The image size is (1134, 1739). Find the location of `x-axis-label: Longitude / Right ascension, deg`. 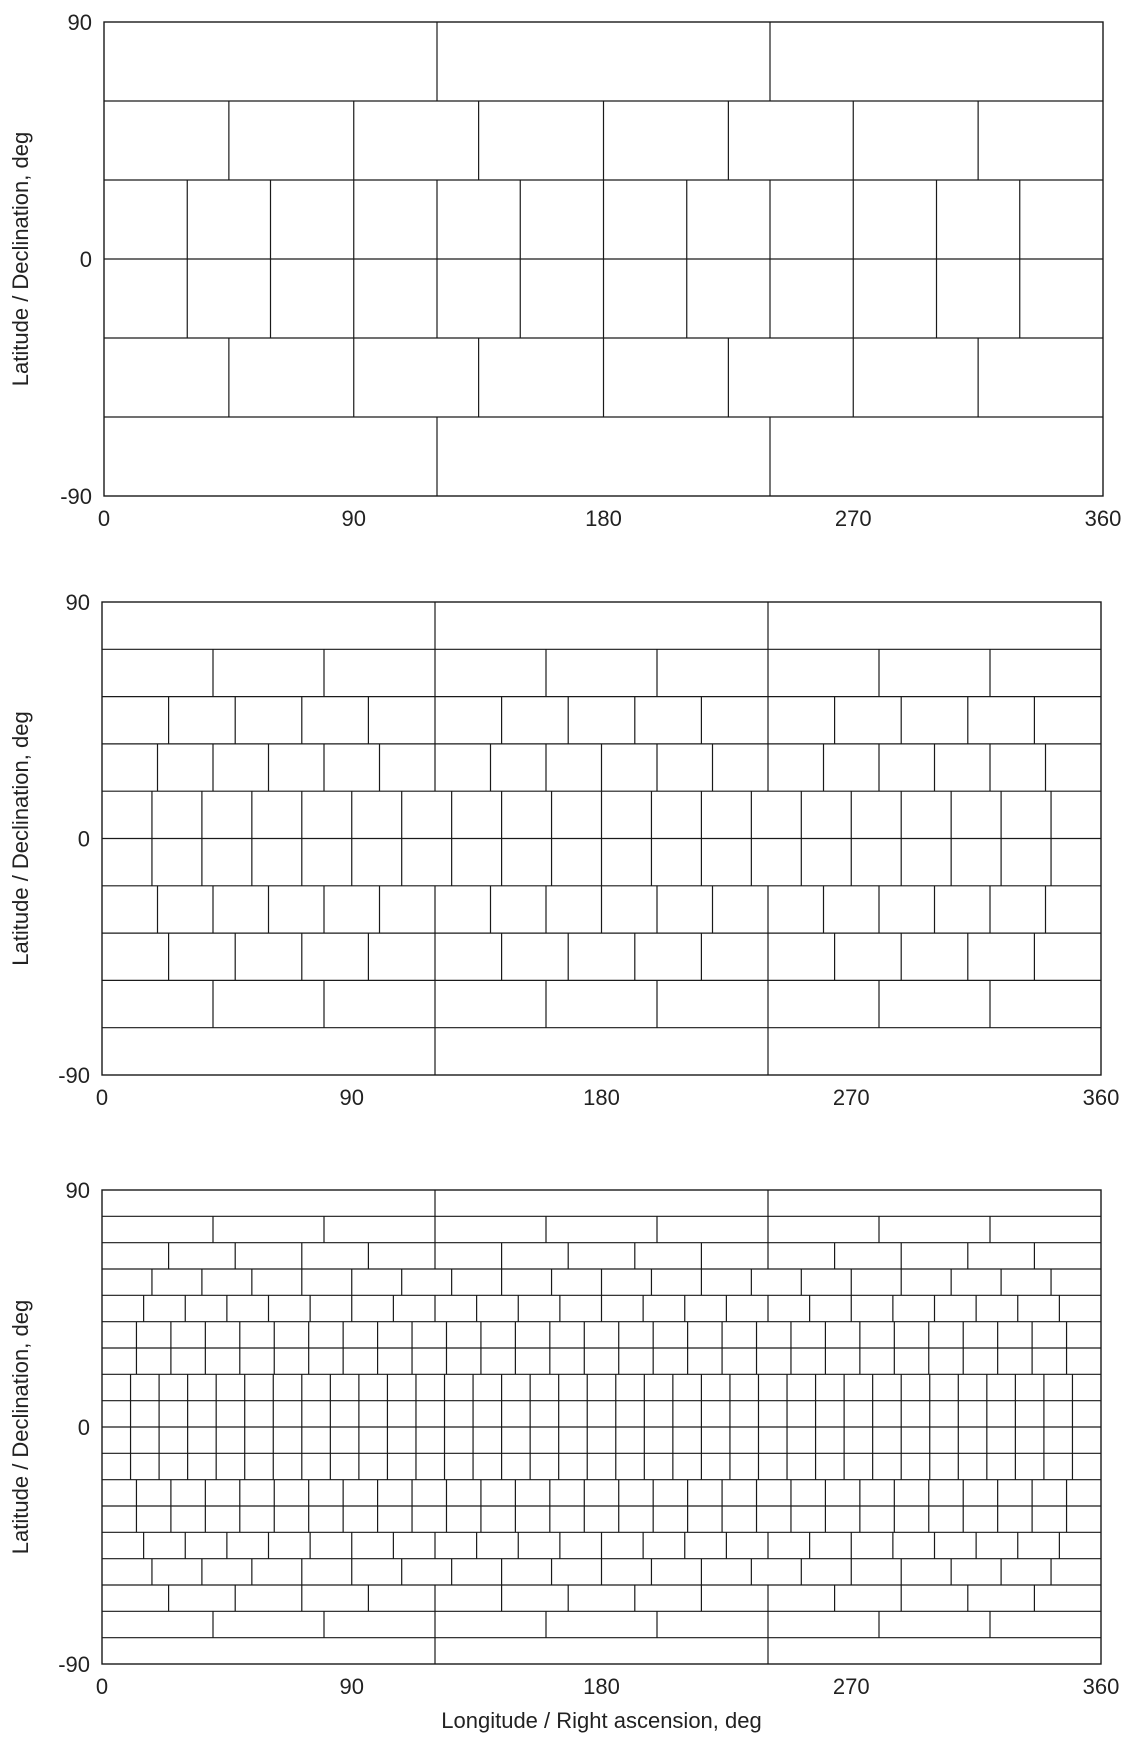

x-axis-label: Longitude / Right ascension, deg is located at coordinates (601, 1720).